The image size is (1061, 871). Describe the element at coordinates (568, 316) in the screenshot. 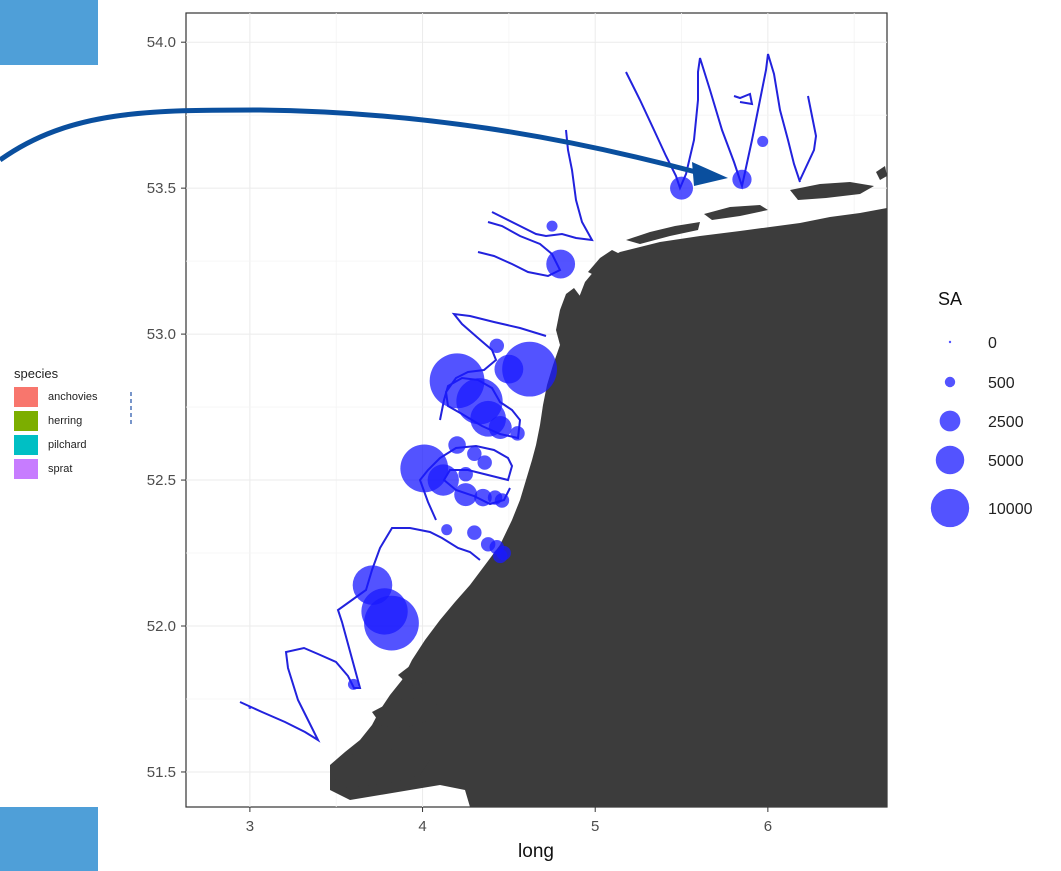

I see `land-texel` at that location.